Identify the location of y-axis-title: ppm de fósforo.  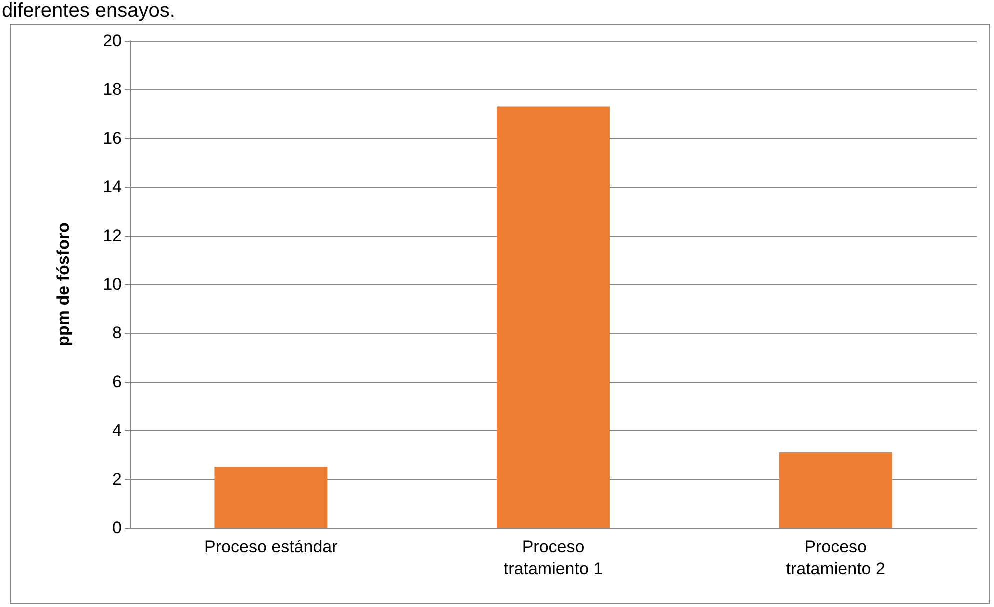
(63, 284).